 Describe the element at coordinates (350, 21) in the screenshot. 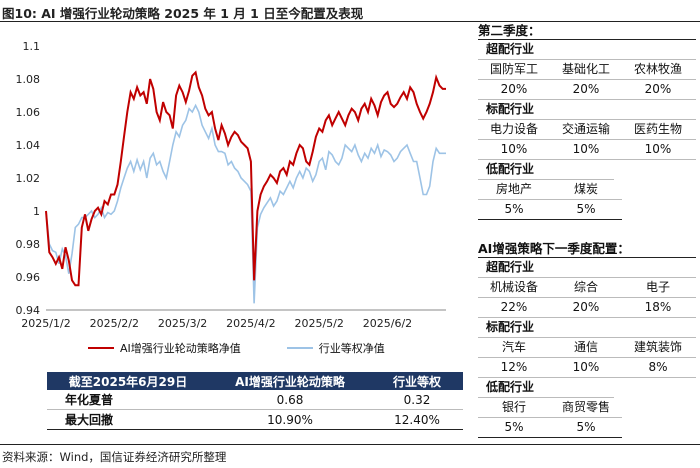

I see `top-rule` at that location.